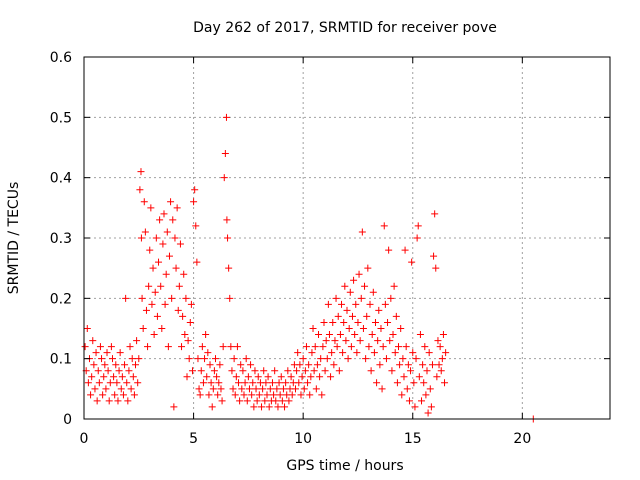 The height and width of the screenshot is (480, 640). What do you see at coordinates (413, 439) in the screenshot?
I see `x-tick-label: 15` at bounding box center [413, 439].